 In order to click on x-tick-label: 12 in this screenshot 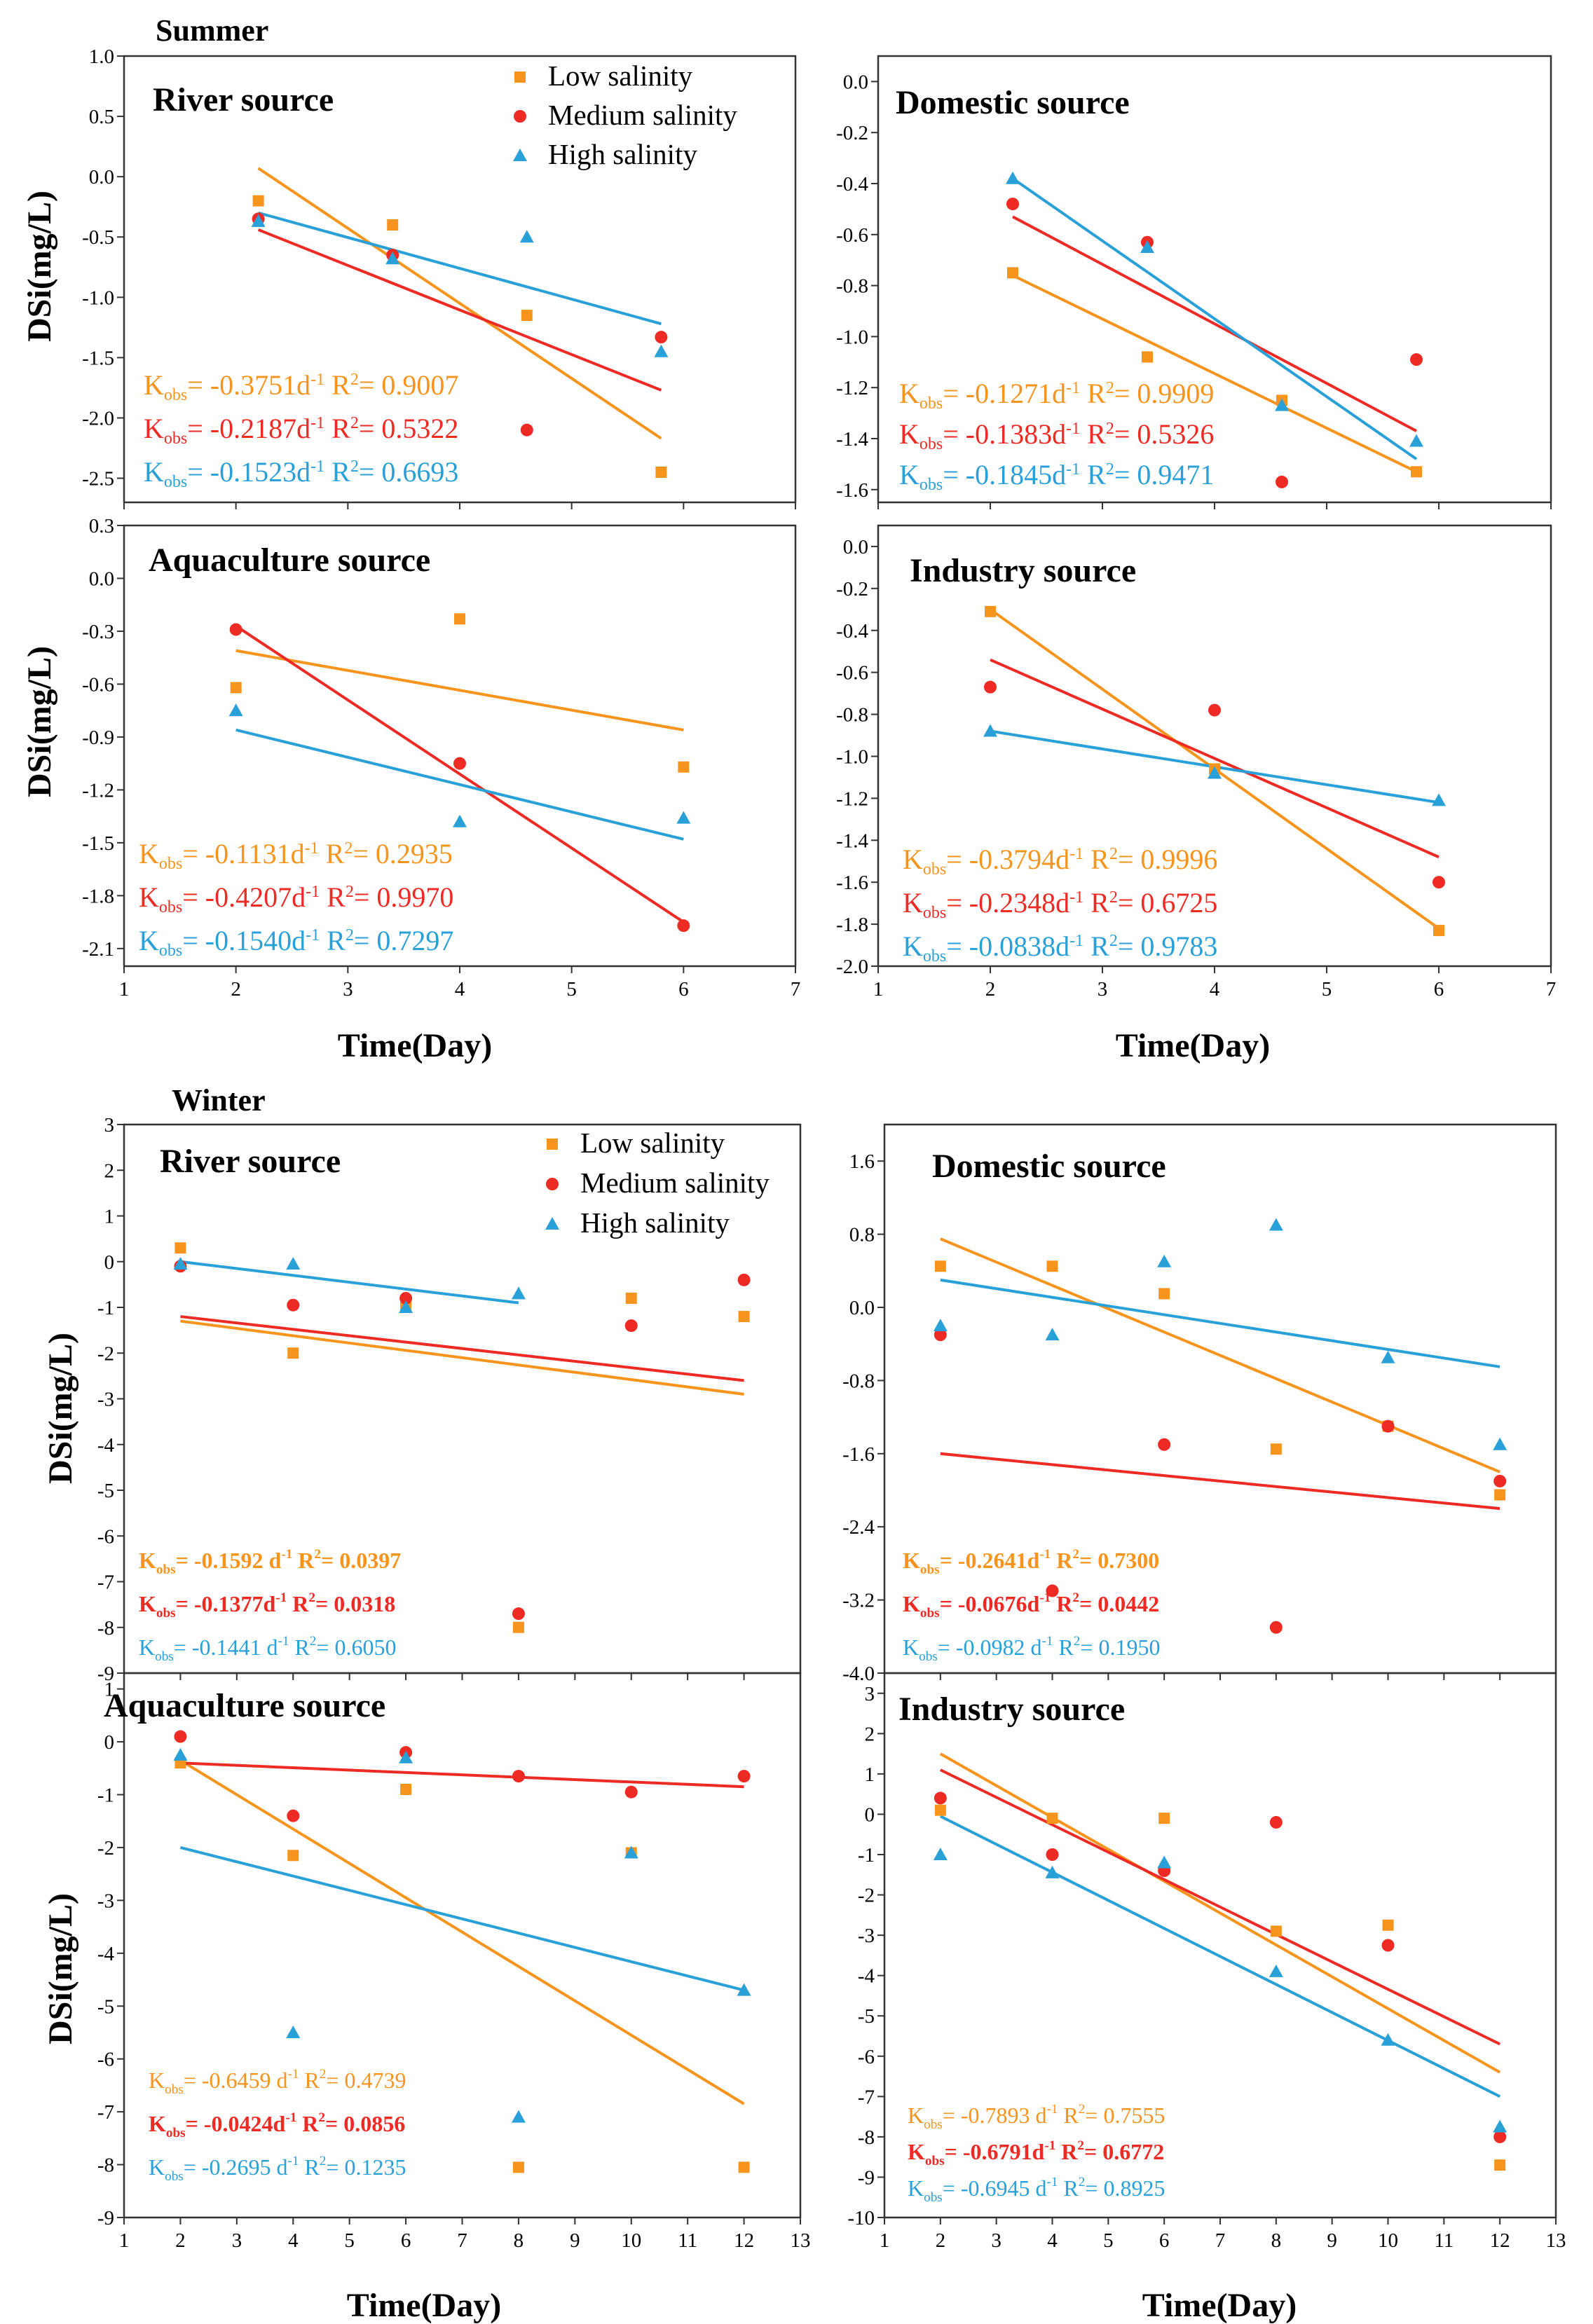, I will do `click(744, 2240)`.